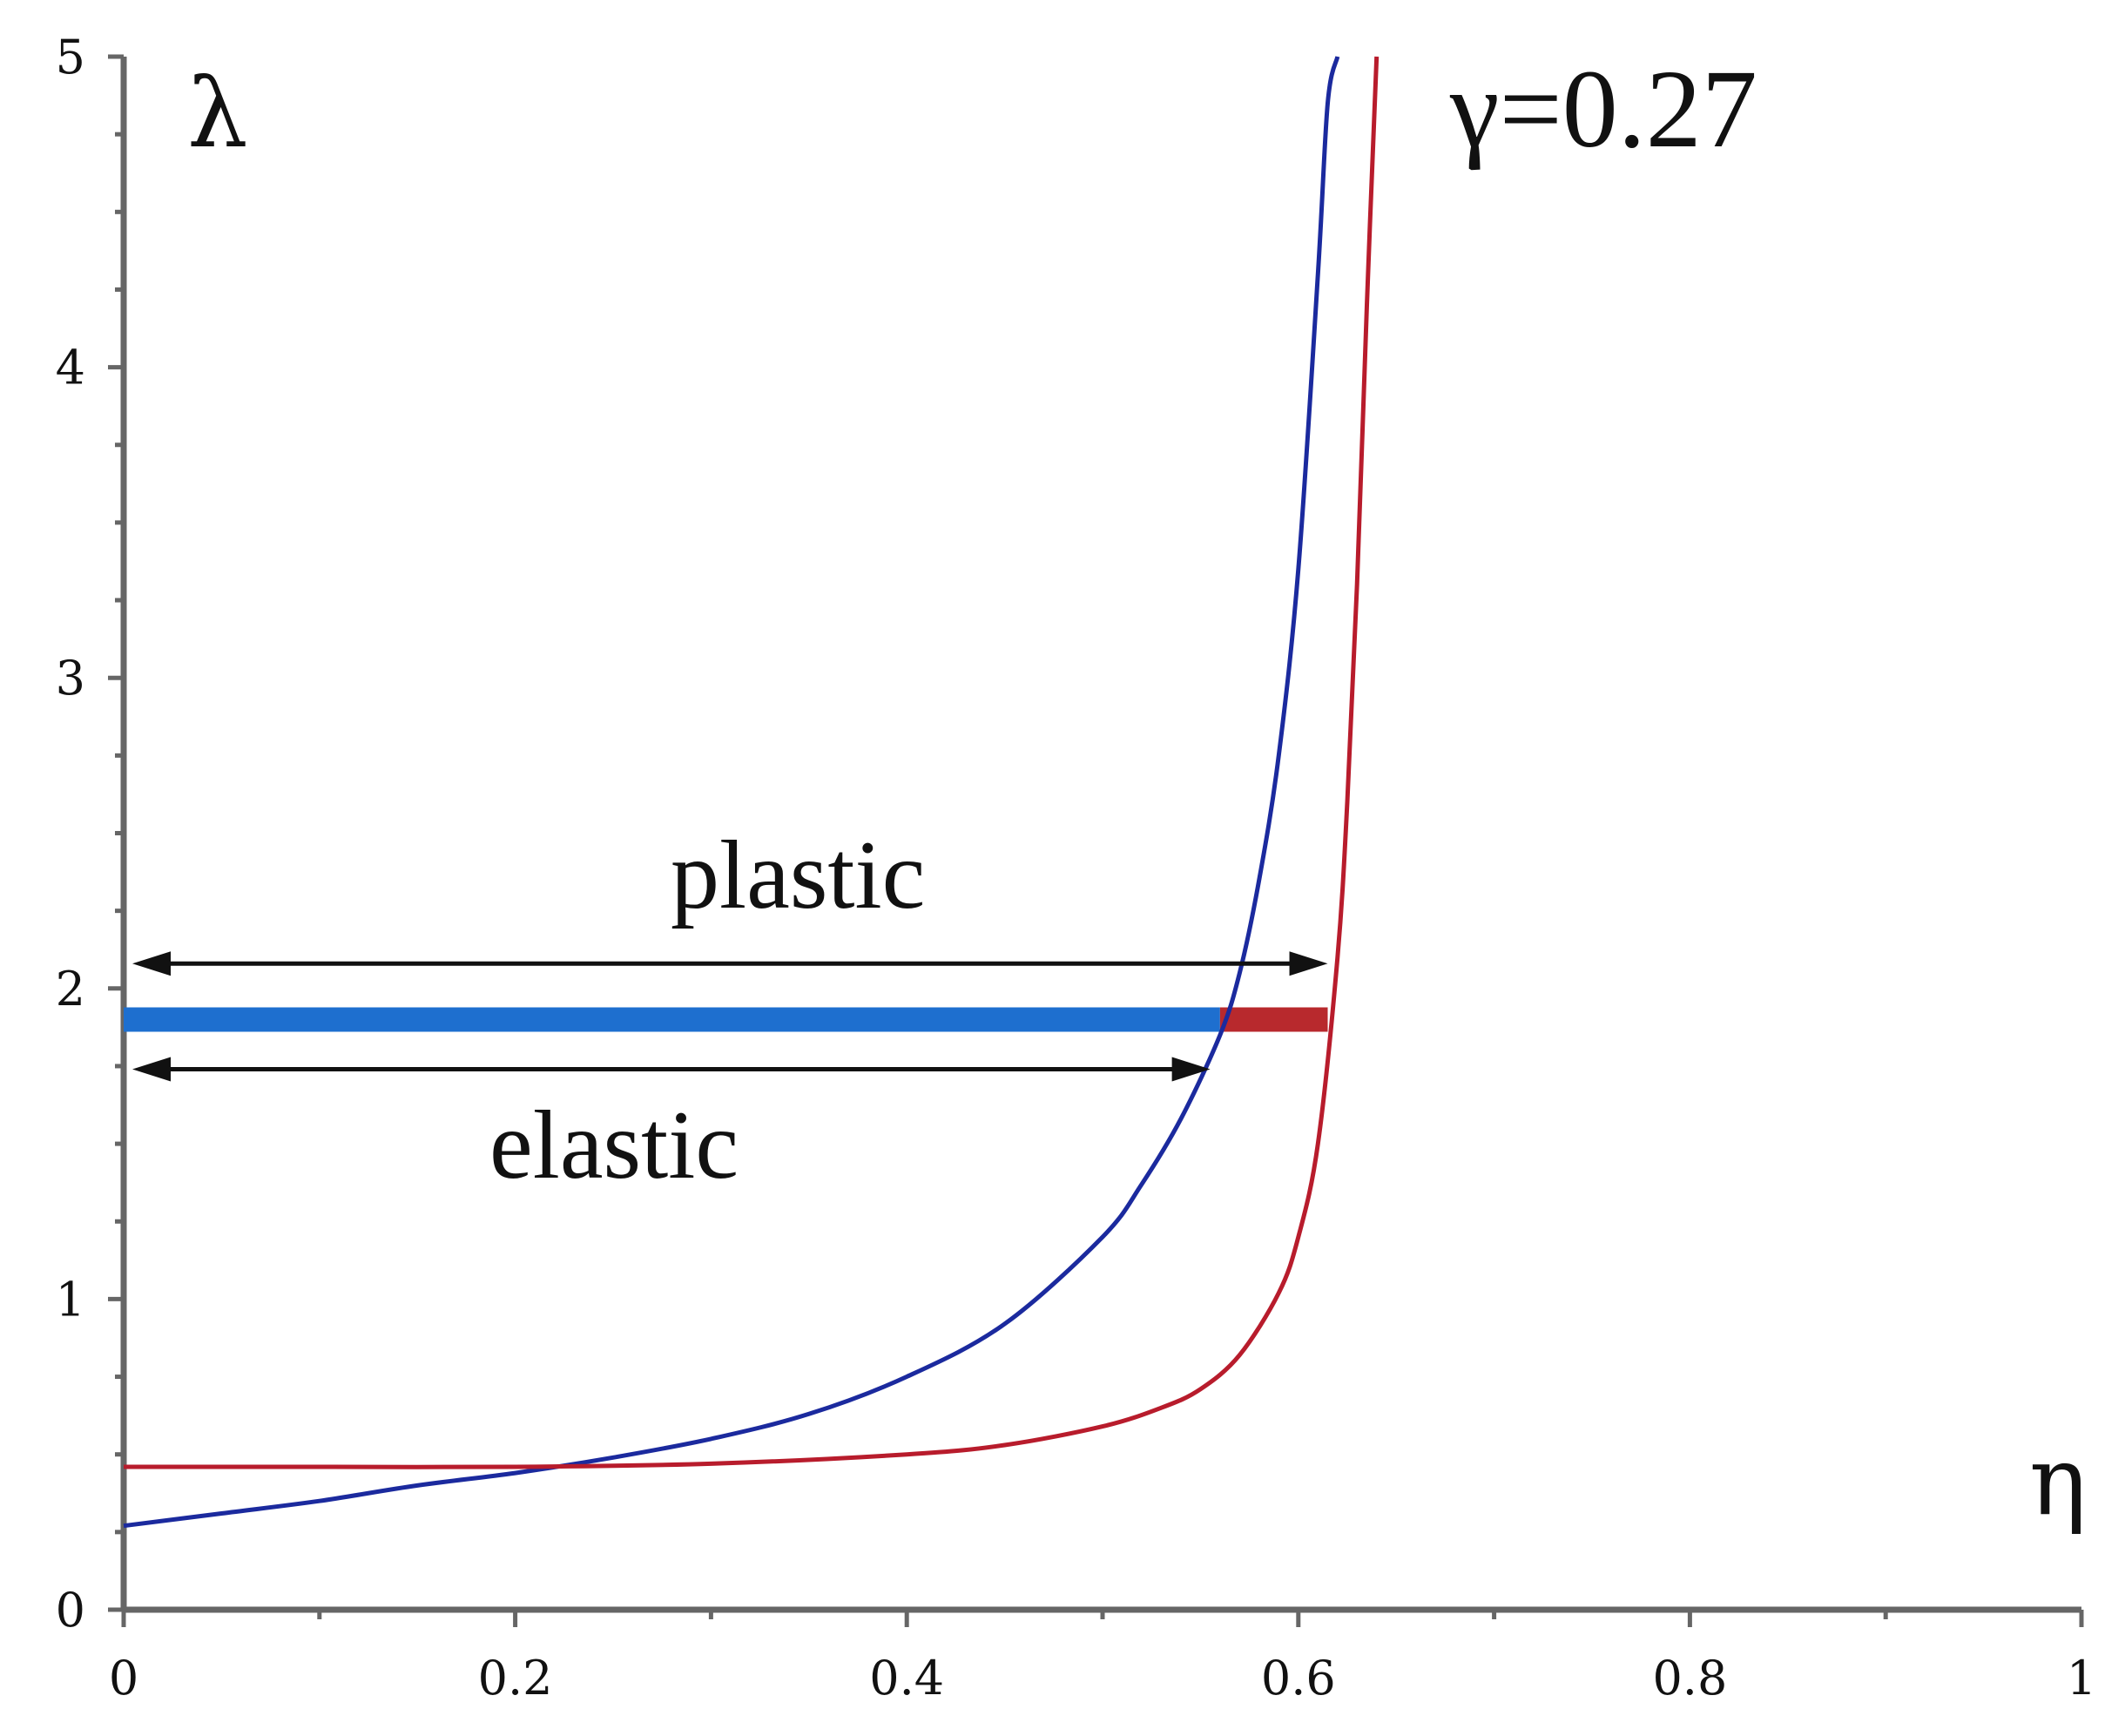  What do you see at coordinates (70, 368) in the screenshot?
I see `y-tick-label: 4` at bounding box center [70, 368].